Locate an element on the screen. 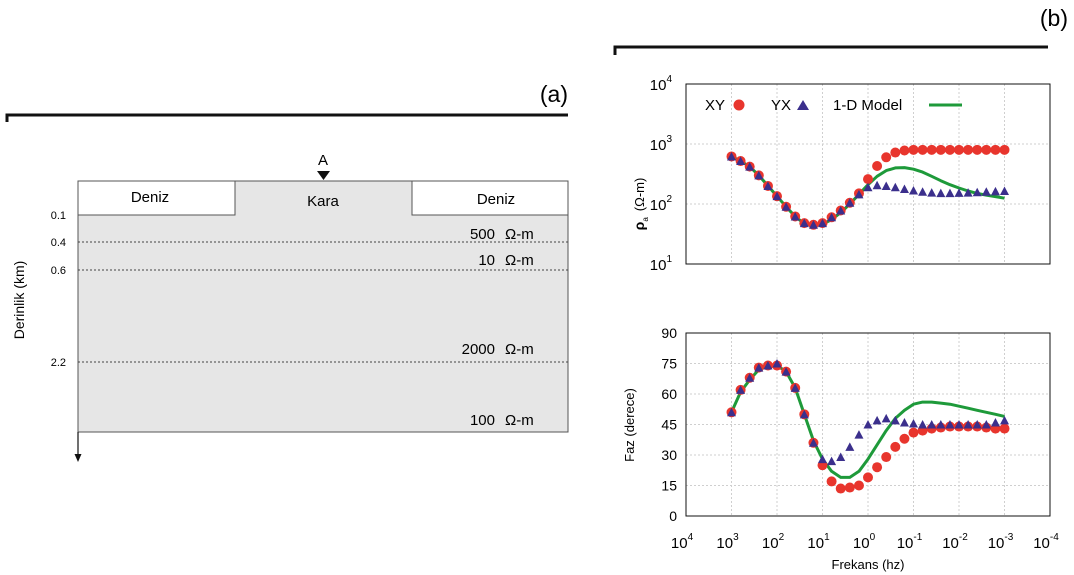  y-tick-label: 101 is located at coordinates (661, 264).